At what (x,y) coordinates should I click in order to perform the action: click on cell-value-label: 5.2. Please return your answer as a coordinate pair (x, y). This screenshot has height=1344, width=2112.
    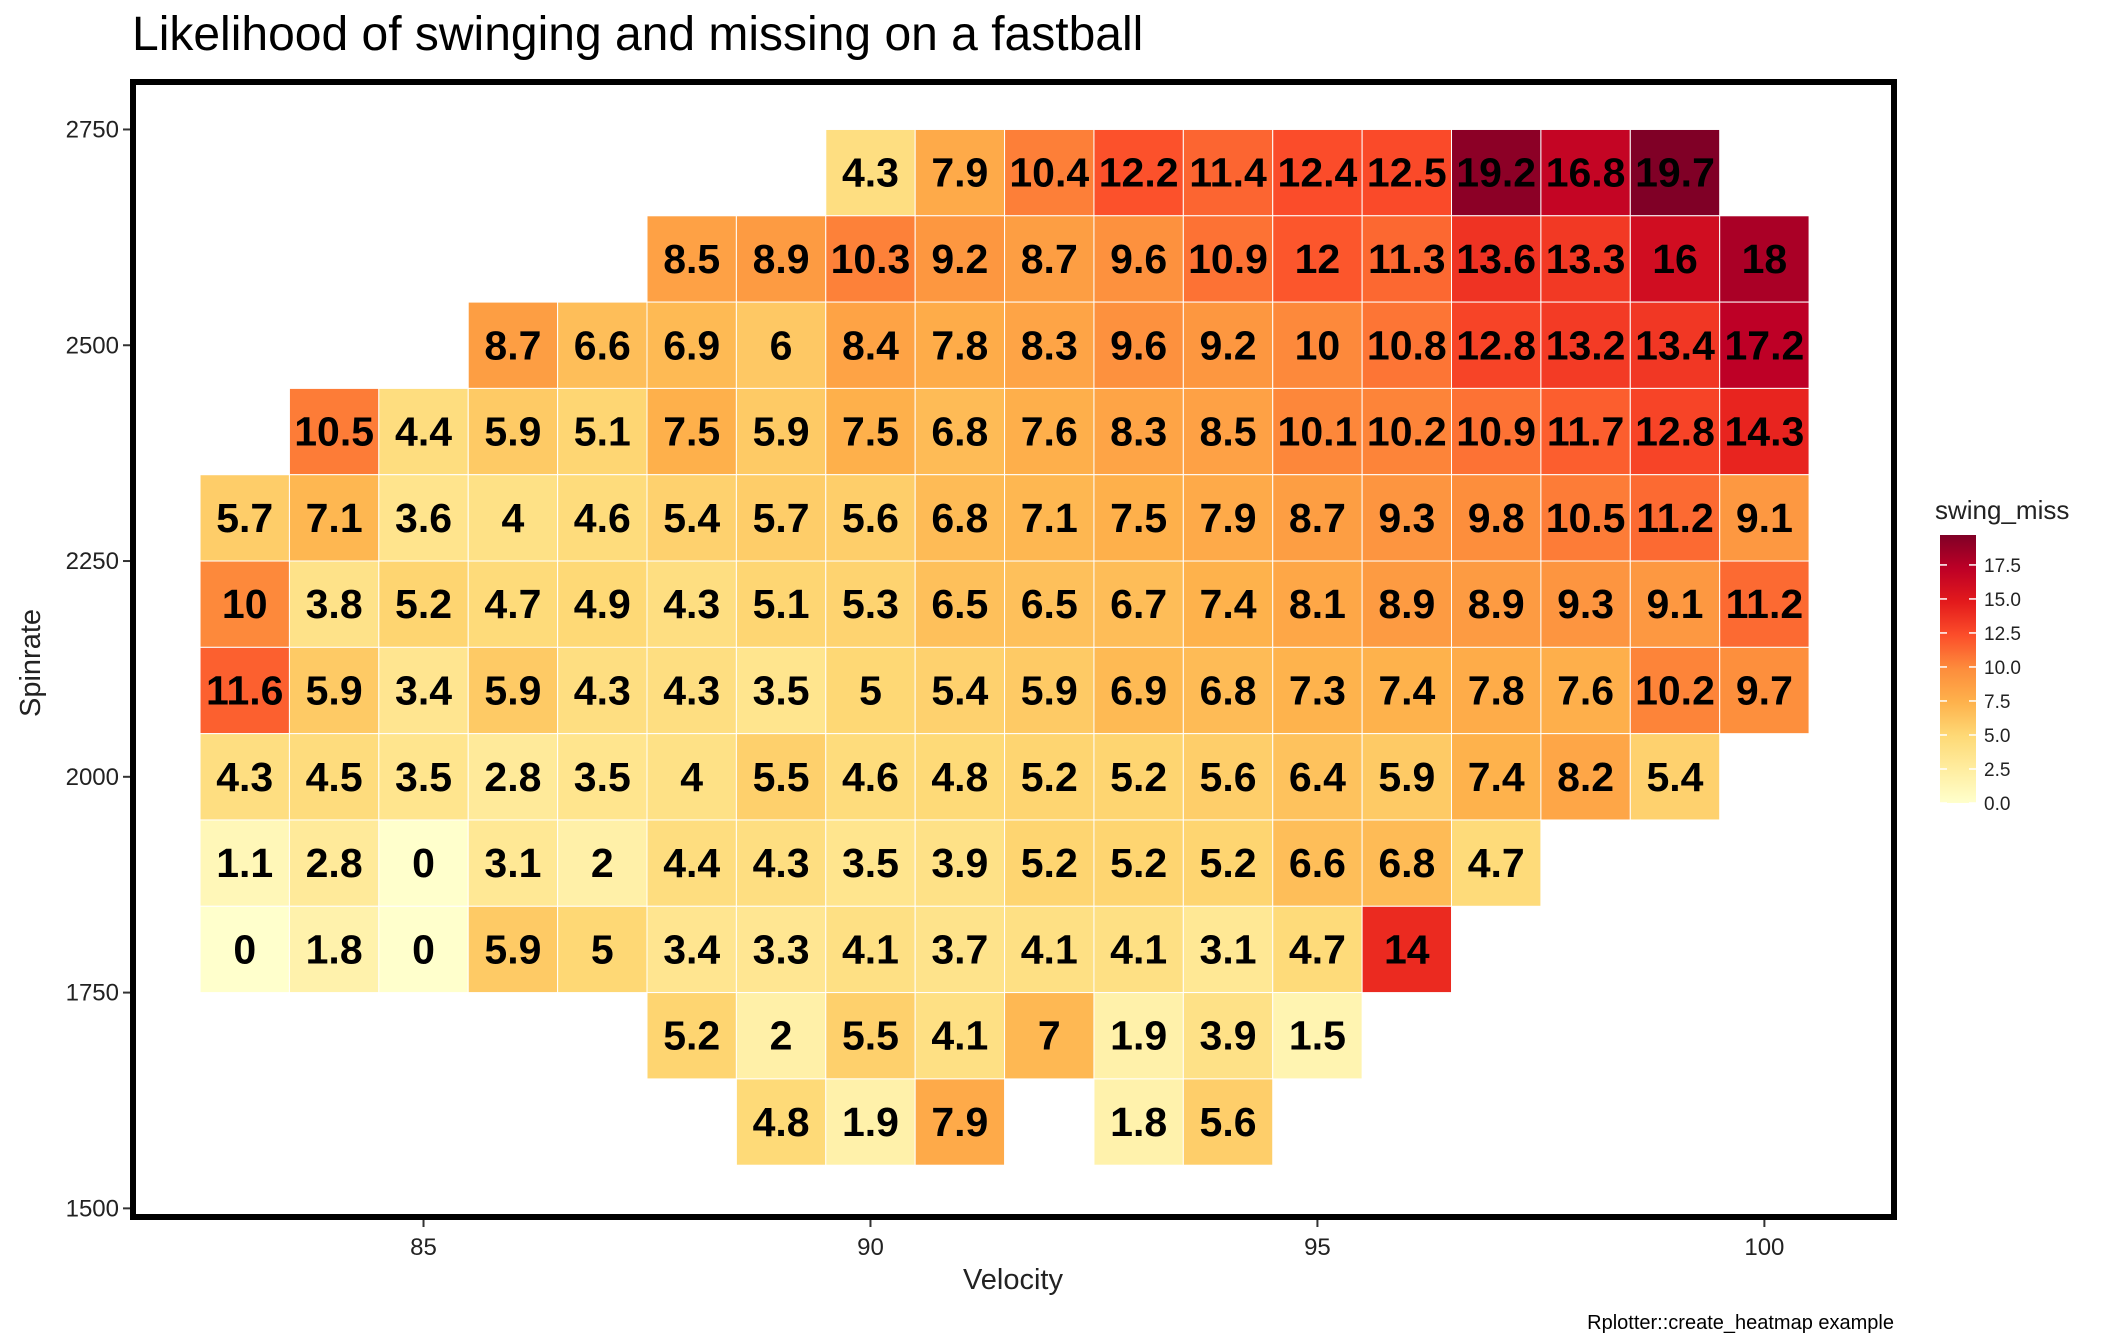
    Looking at the image, I should click on (1138, 863).